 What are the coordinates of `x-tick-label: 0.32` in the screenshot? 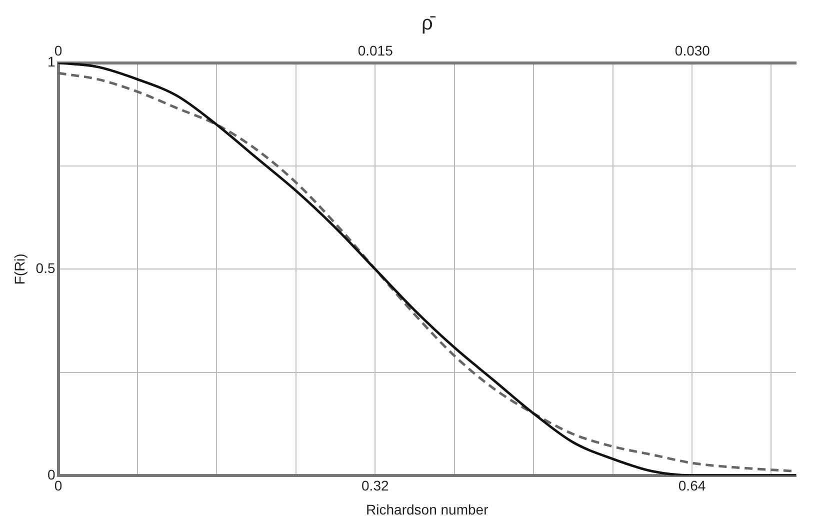 It's located at (375, 486).